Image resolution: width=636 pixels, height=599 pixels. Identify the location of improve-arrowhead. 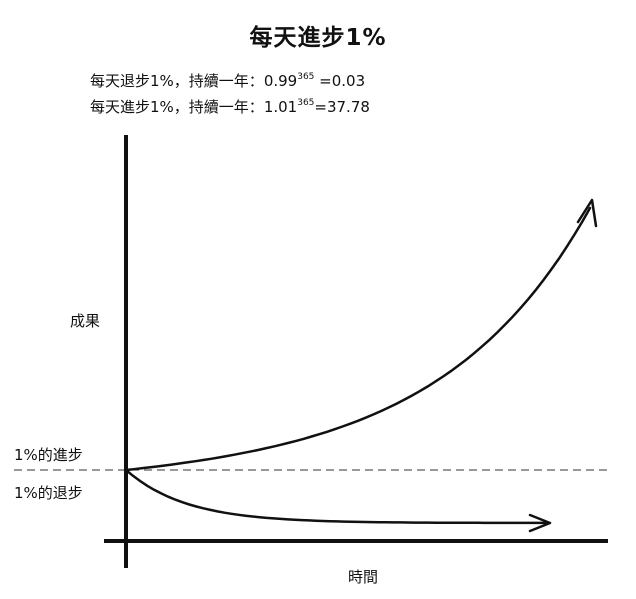
(587, 213).